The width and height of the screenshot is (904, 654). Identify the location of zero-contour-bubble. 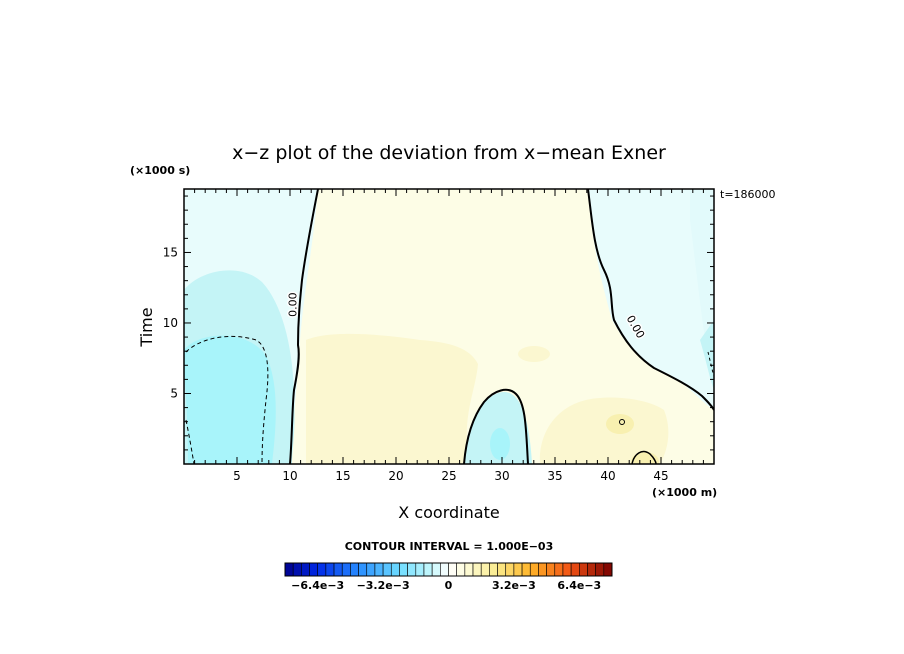
(496, 426).